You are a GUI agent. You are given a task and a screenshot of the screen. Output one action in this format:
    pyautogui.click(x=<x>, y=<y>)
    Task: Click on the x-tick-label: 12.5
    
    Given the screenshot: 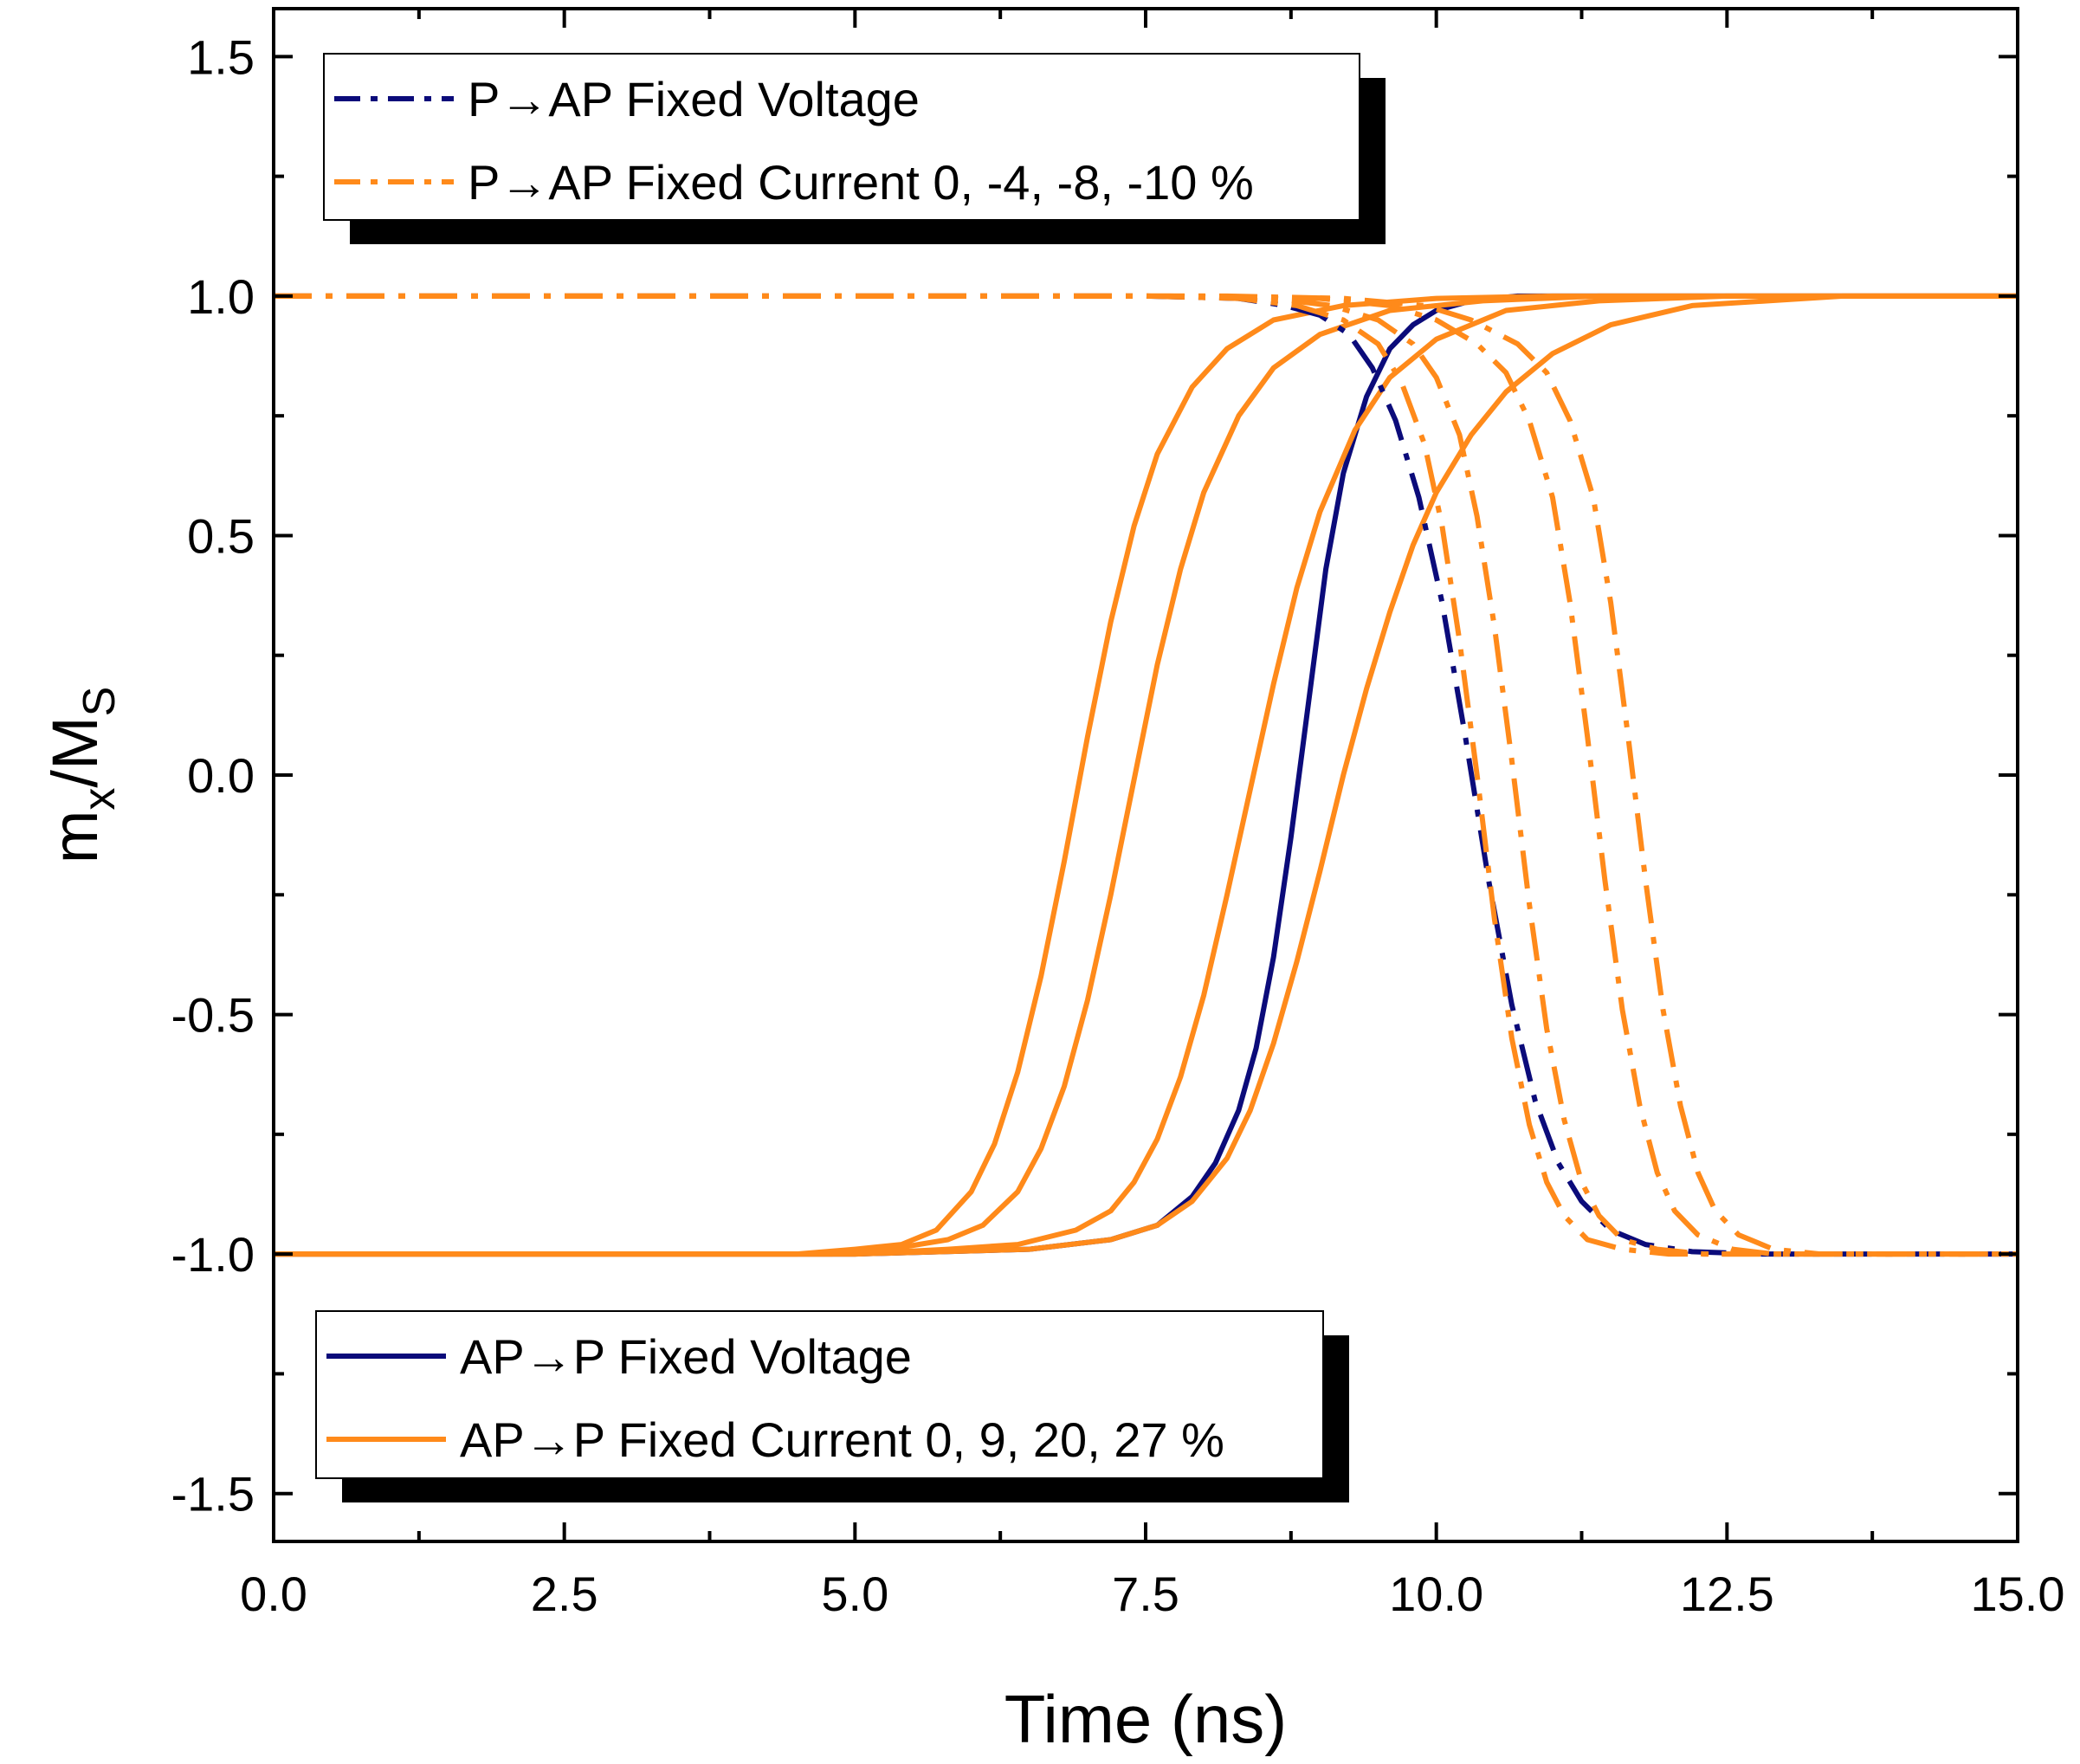 What is the action you would take?
    pyautogui.click(x=1727, y=1594)
    